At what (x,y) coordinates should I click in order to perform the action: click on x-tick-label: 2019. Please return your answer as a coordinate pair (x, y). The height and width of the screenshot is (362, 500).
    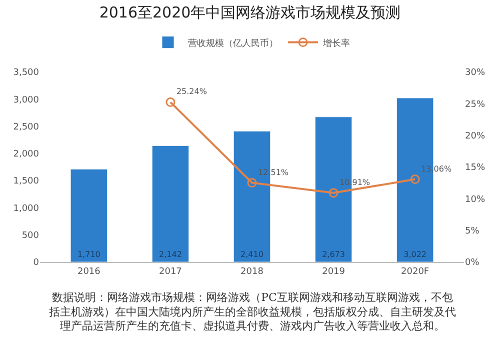
    Looking at the image, I should click on (334, 271).